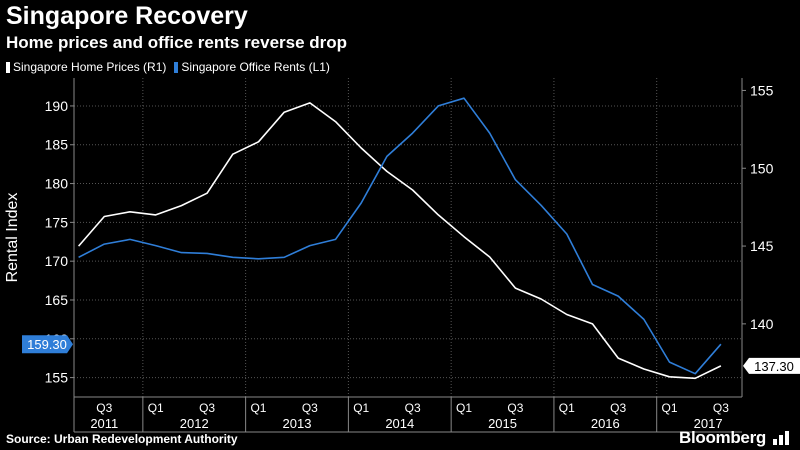 Image resolution: width=800 pixels, height=450 pixels. Describe the element at coordinates (57, 145) in the screenshot. I see `y-left-tick-label: 185` at that location.